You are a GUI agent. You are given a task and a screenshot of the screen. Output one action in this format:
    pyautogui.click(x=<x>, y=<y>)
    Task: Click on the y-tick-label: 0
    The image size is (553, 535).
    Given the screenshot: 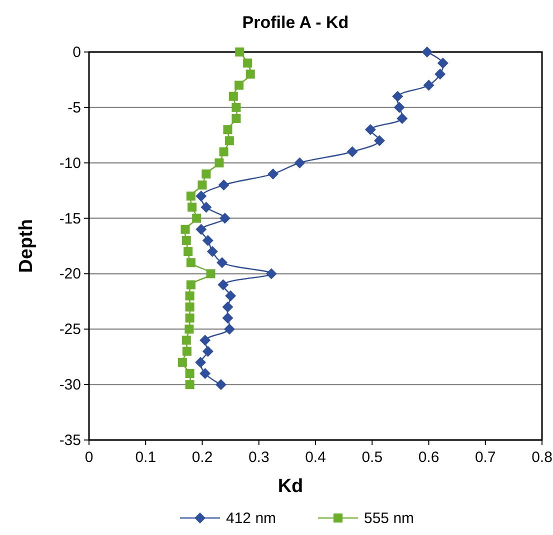 What is the action you would take?
    pyautogui.click(x=76, y=52)
    